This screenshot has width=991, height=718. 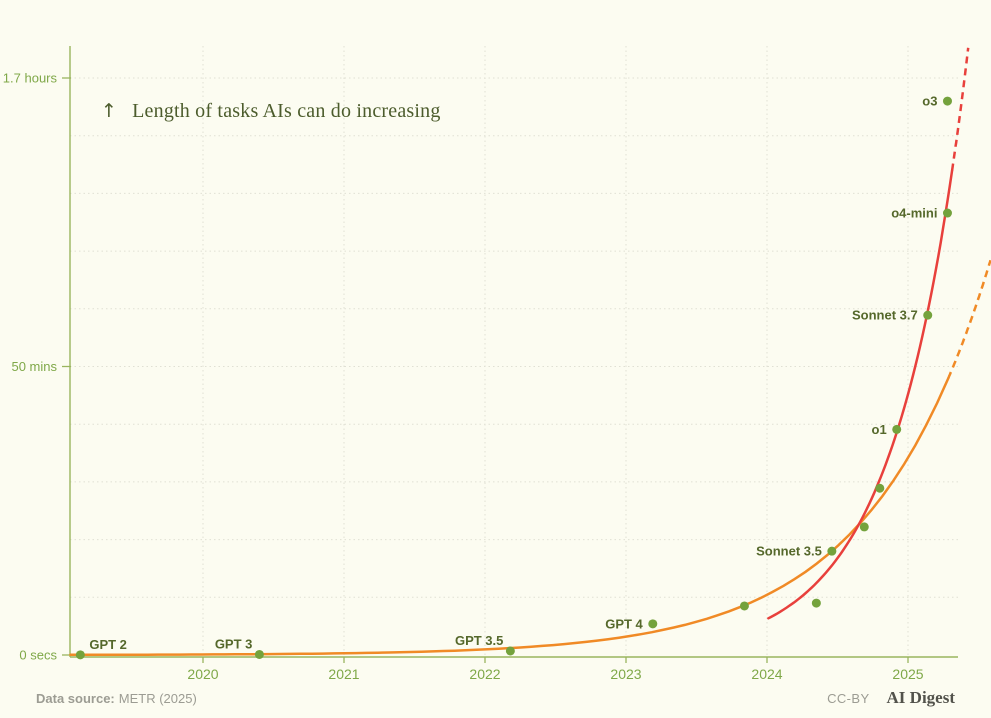 What do you see at coordinates (202, 674) in the screenshot?
I see `x-tick-label: 2020` at bounding box center [202, 674].